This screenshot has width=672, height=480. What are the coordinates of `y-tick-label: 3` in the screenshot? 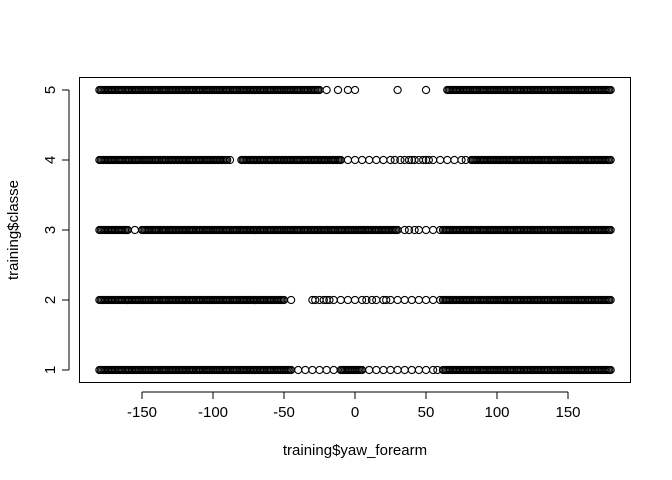 It's located at (50, 230).